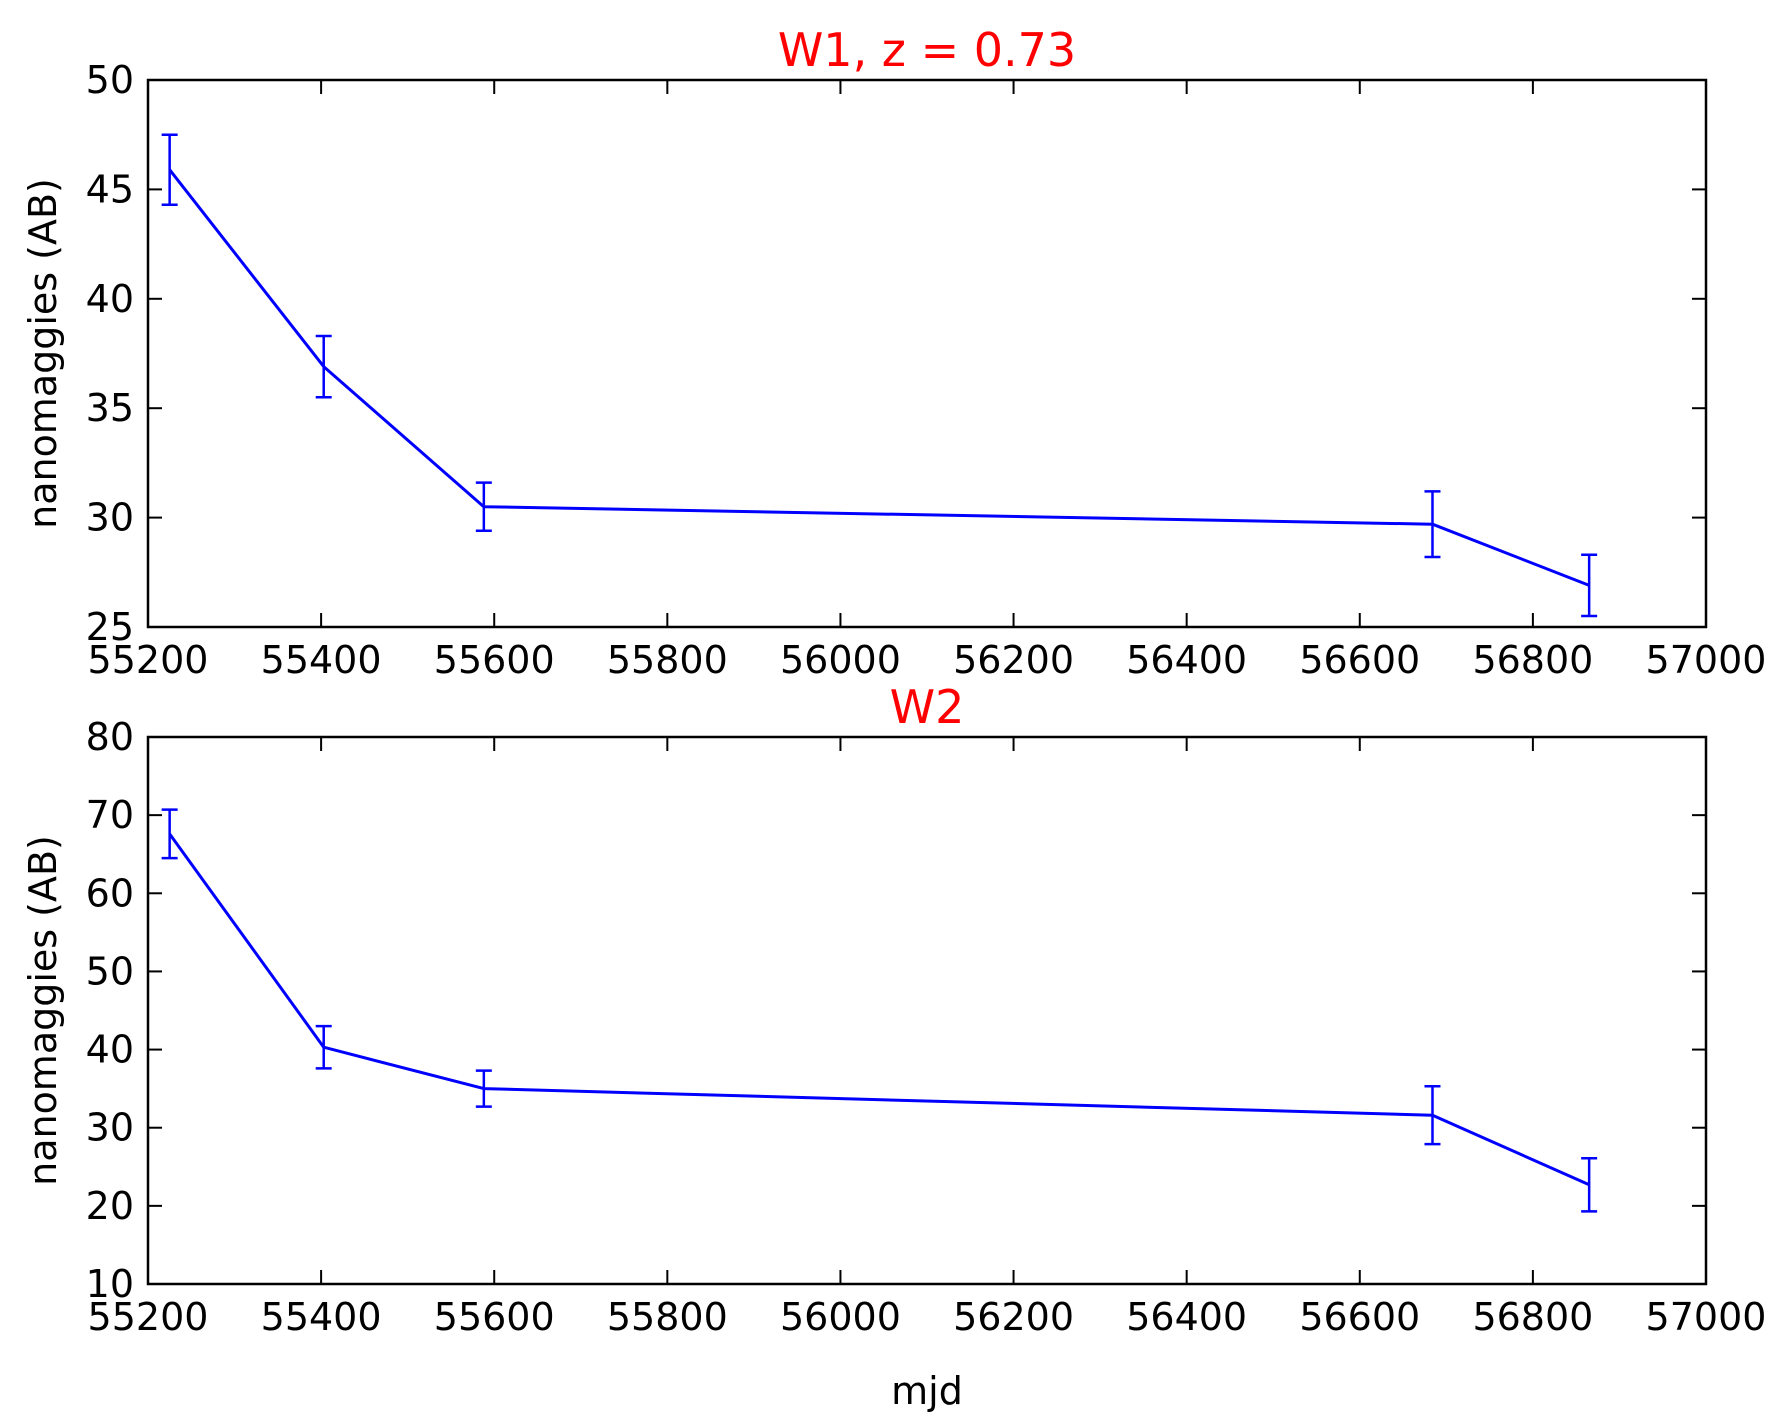 The height and width of the screenshot is (1420, 1784). Describe the element at coordinates (927, 707) in the screenshot. I see `chart-title: W2` at that location.